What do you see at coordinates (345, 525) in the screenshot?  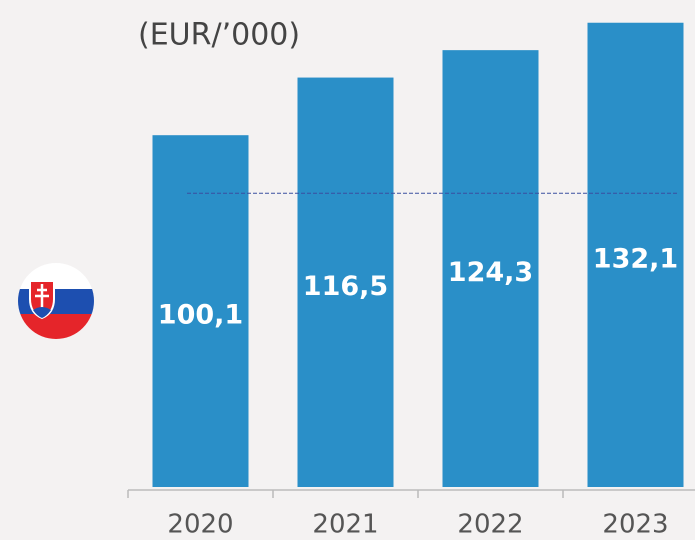 I see `x-tick-label: 2021` at bounding box center [345, 525].